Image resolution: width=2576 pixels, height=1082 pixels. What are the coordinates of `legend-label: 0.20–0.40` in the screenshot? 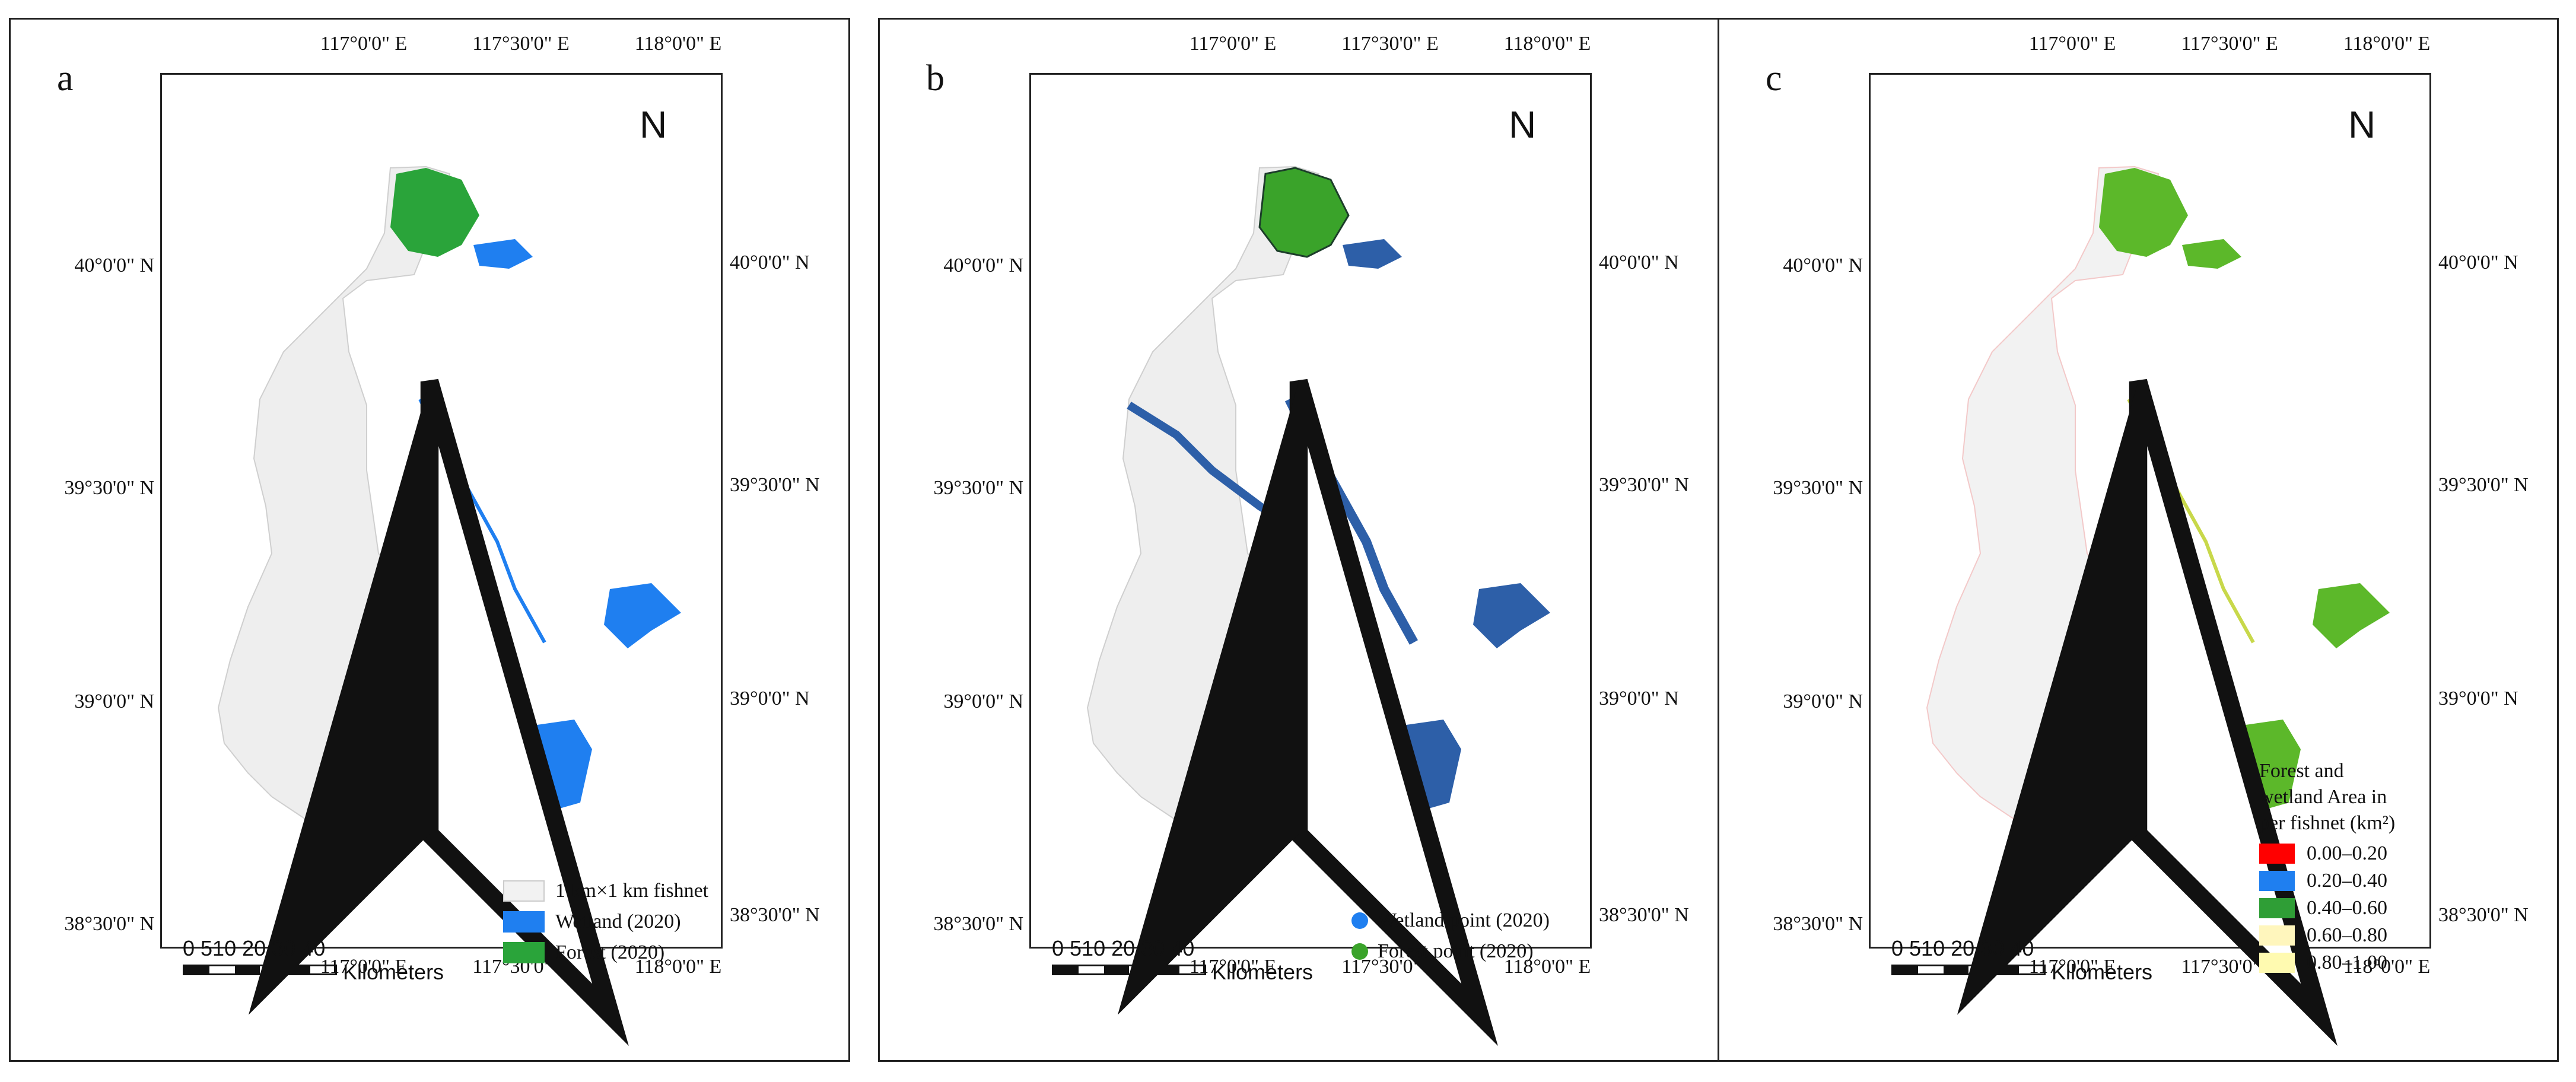 It's located at (2347, 881).